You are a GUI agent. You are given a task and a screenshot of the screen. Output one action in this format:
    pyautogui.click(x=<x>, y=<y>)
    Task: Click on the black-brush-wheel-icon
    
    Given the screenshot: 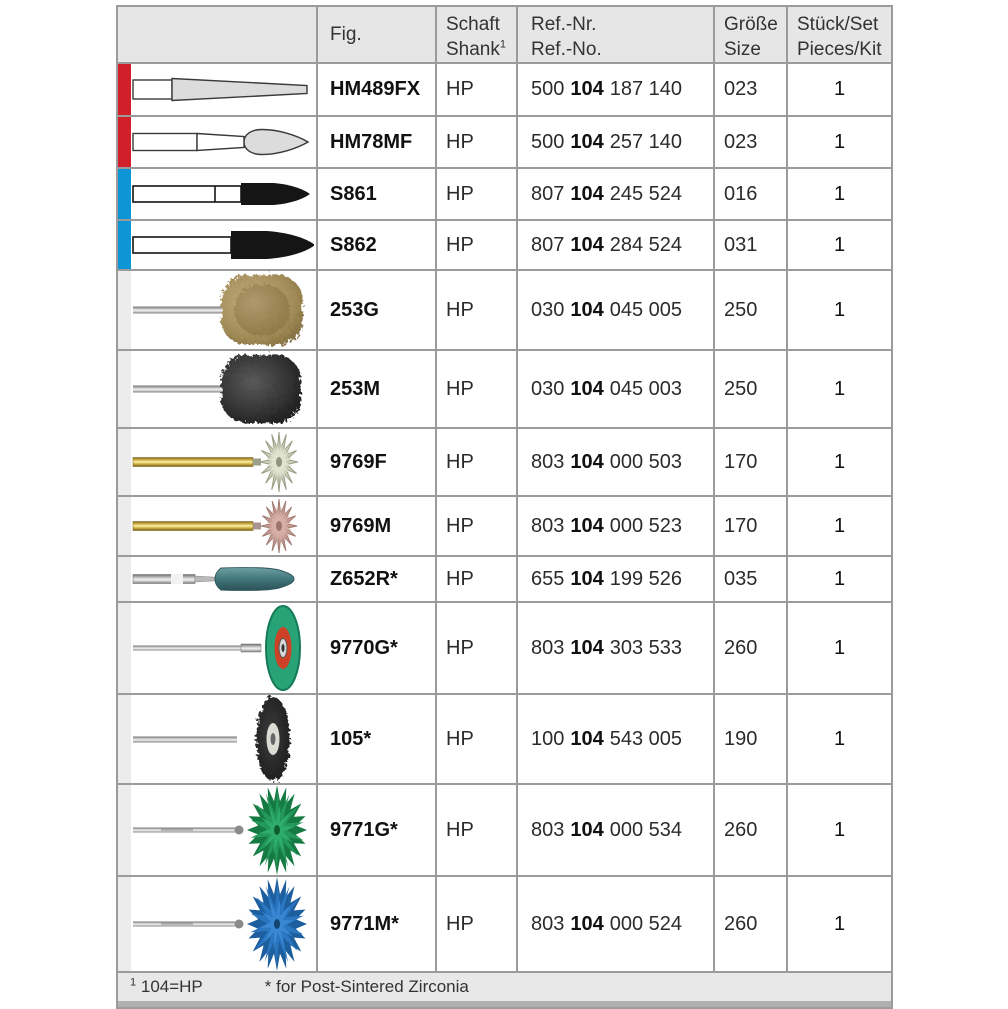 What is the action you would take?
    pyautogui.click(x=217, y=389)
    